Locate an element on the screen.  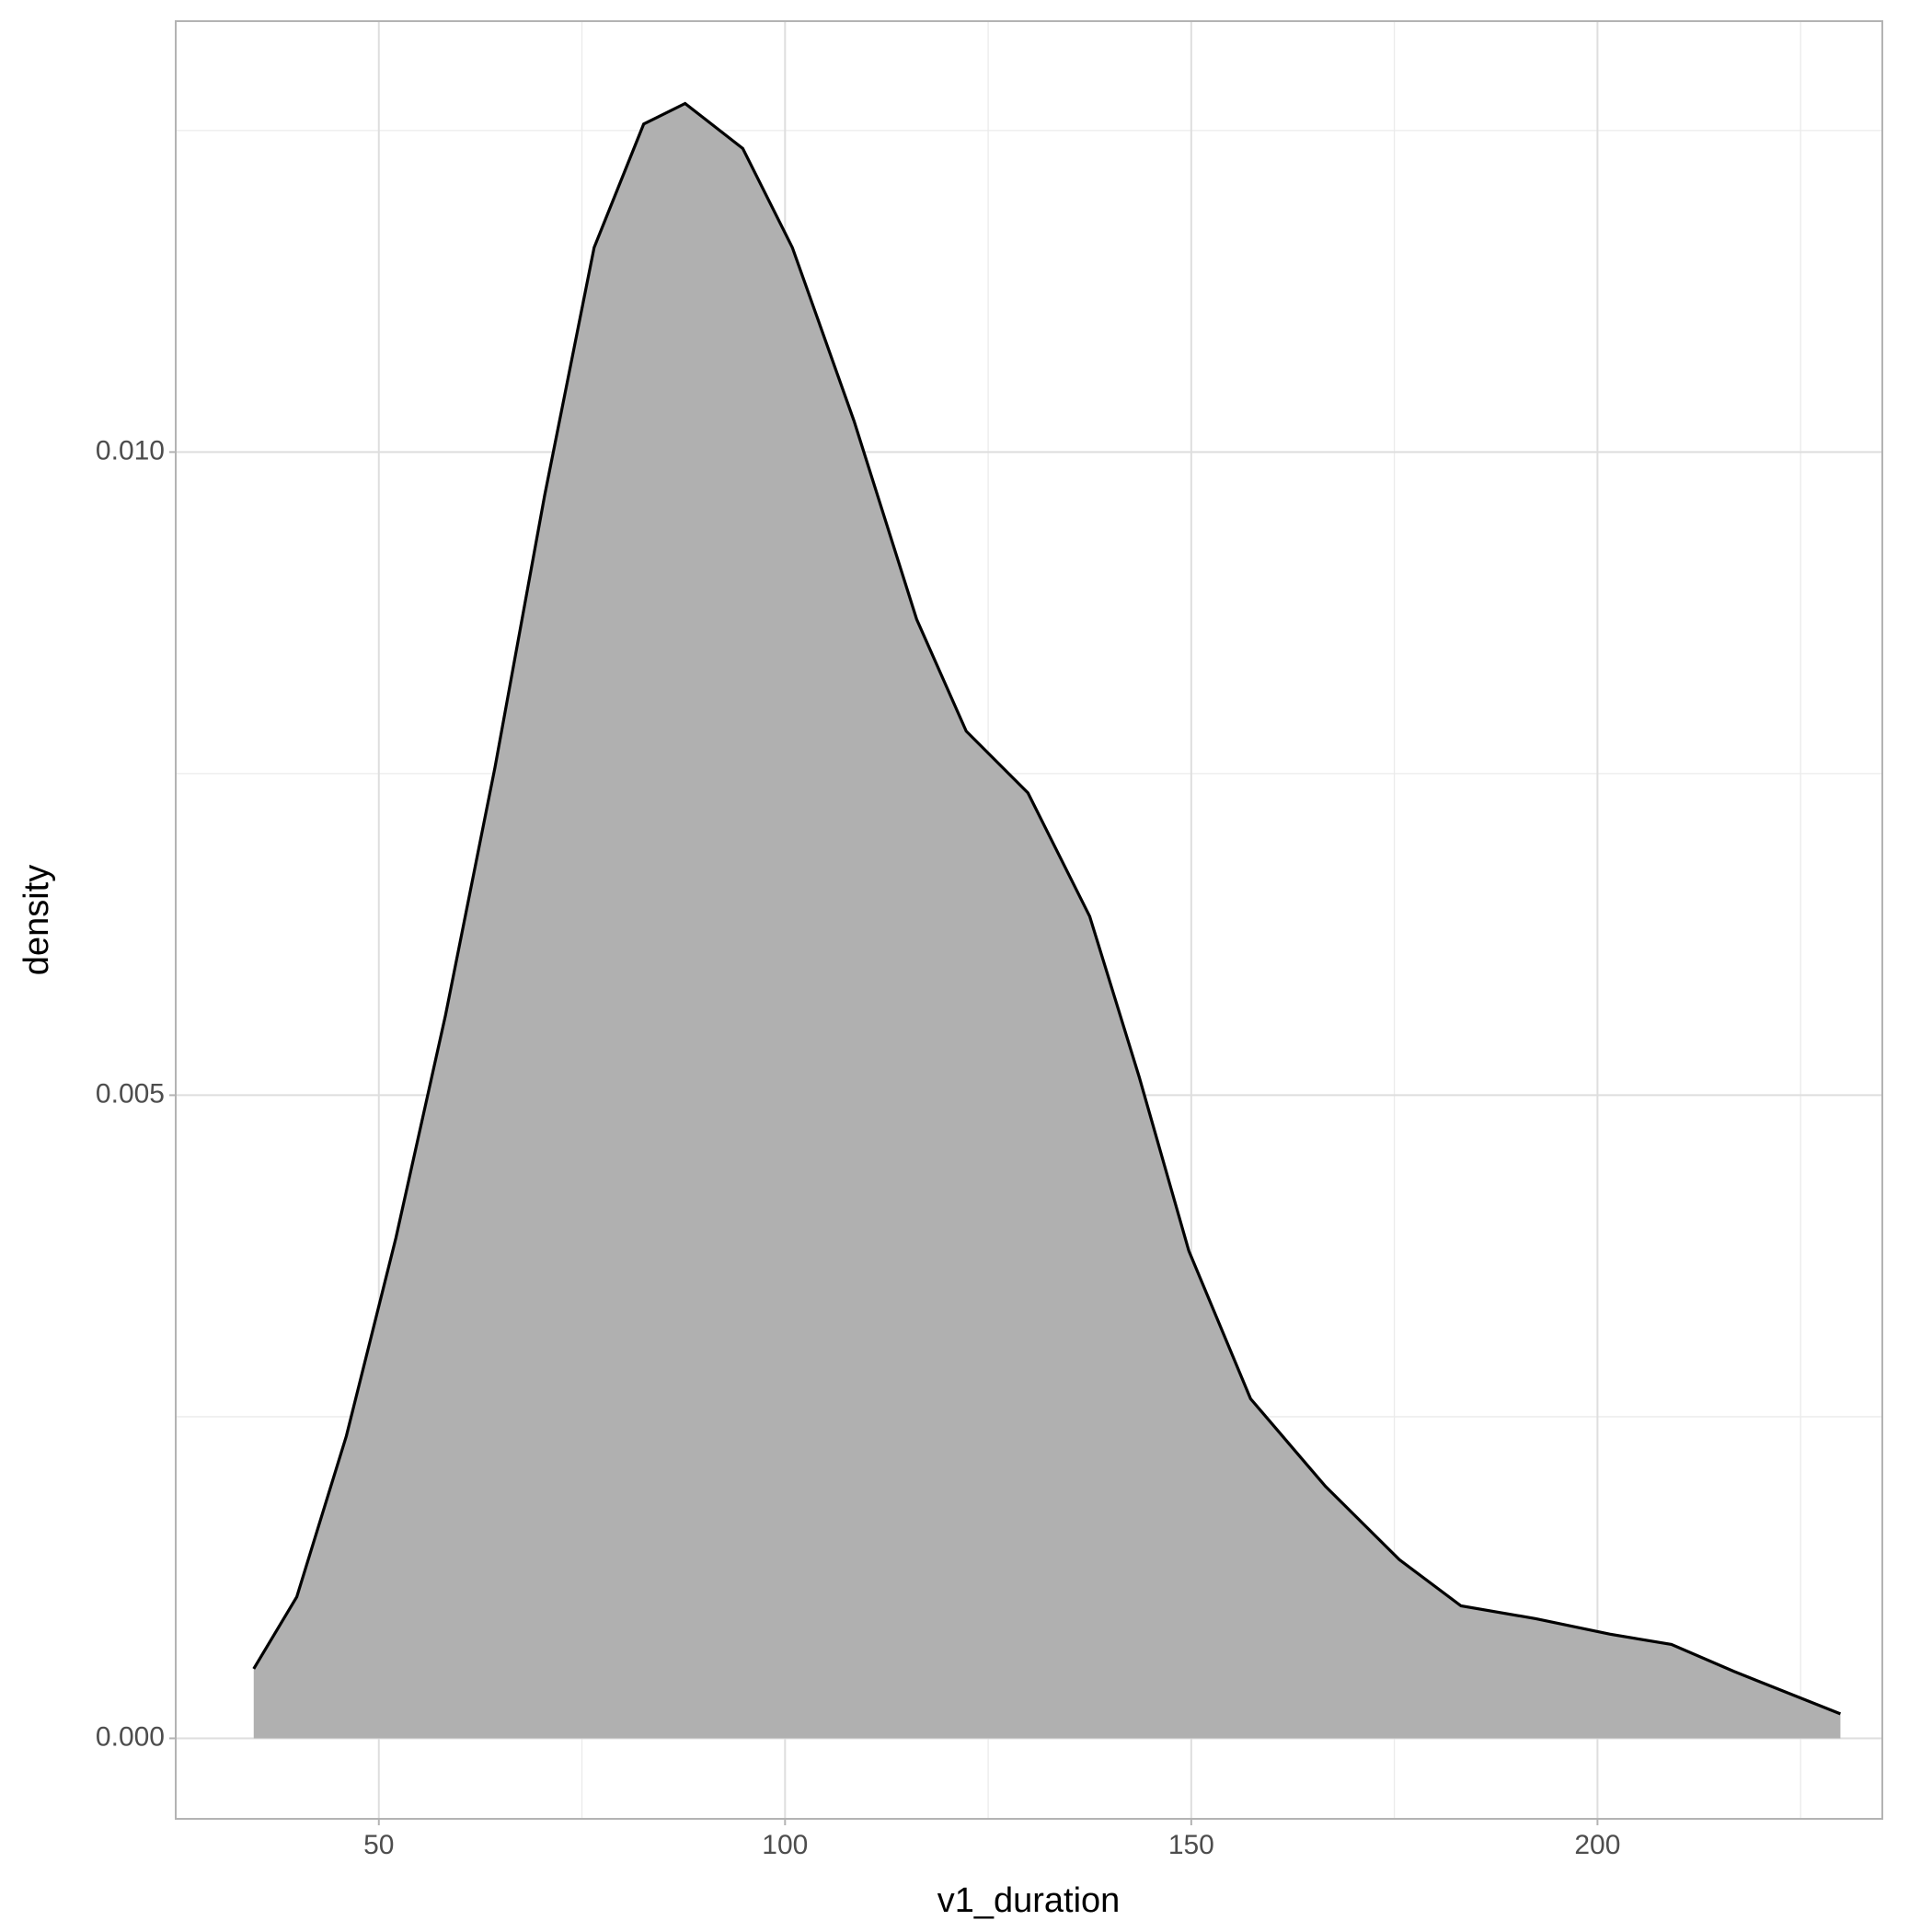
x-tick-label: 50 is located at coordinates (378, 1845).